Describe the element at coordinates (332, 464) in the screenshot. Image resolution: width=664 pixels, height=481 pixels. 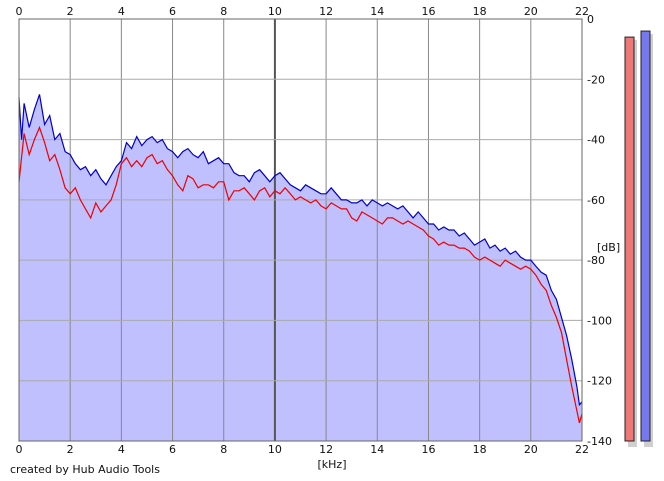
I see `x-axis-label: [kHz]` at that location.